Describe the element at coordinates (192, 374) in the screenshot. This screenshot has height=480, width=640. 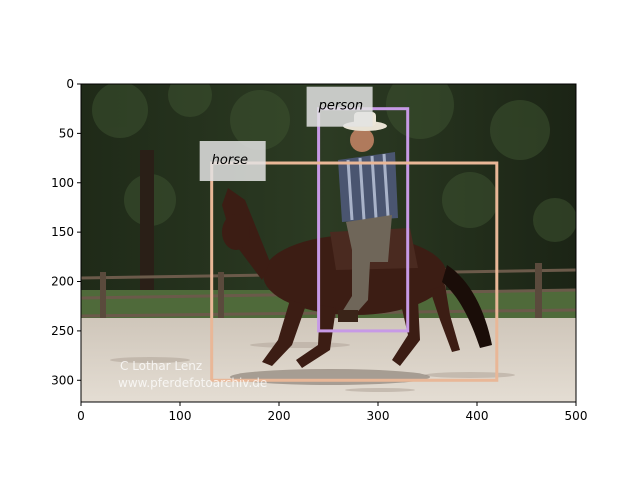
I see `watermark: C Lothar Lenz www.pferdefotoarchiv.de` at that location.